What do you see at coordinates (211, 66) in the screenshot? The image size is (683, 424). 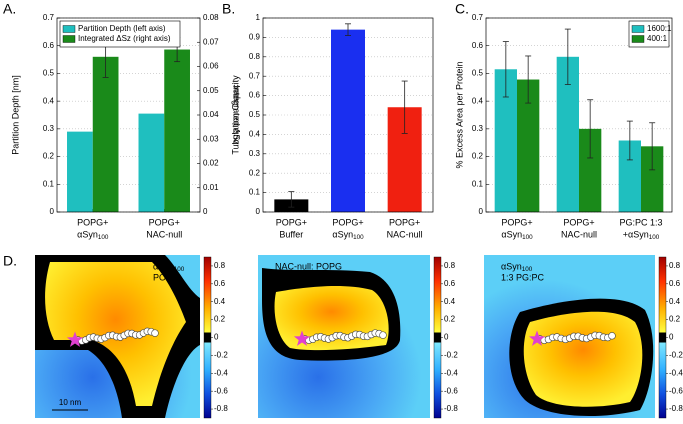 I see `y2-tick-label: 0.06` at bounding box center [211, 66].